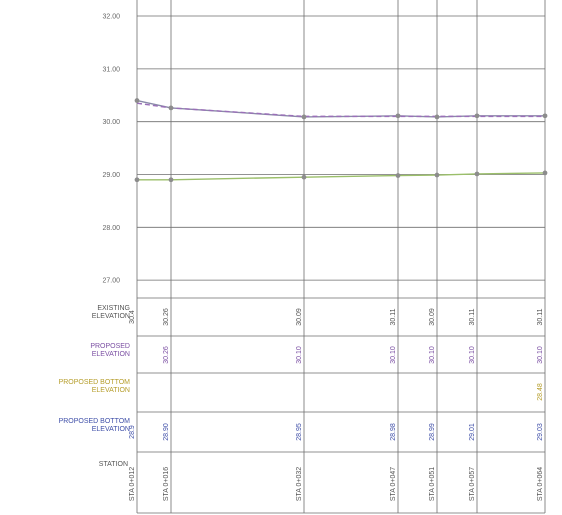 Image resolution: width=562 pixels, height=515 pixels. Describe the element at coordinates (540, 392) in the screenshot. I see `proposed-bottom-1-value: 28.48` at that location.